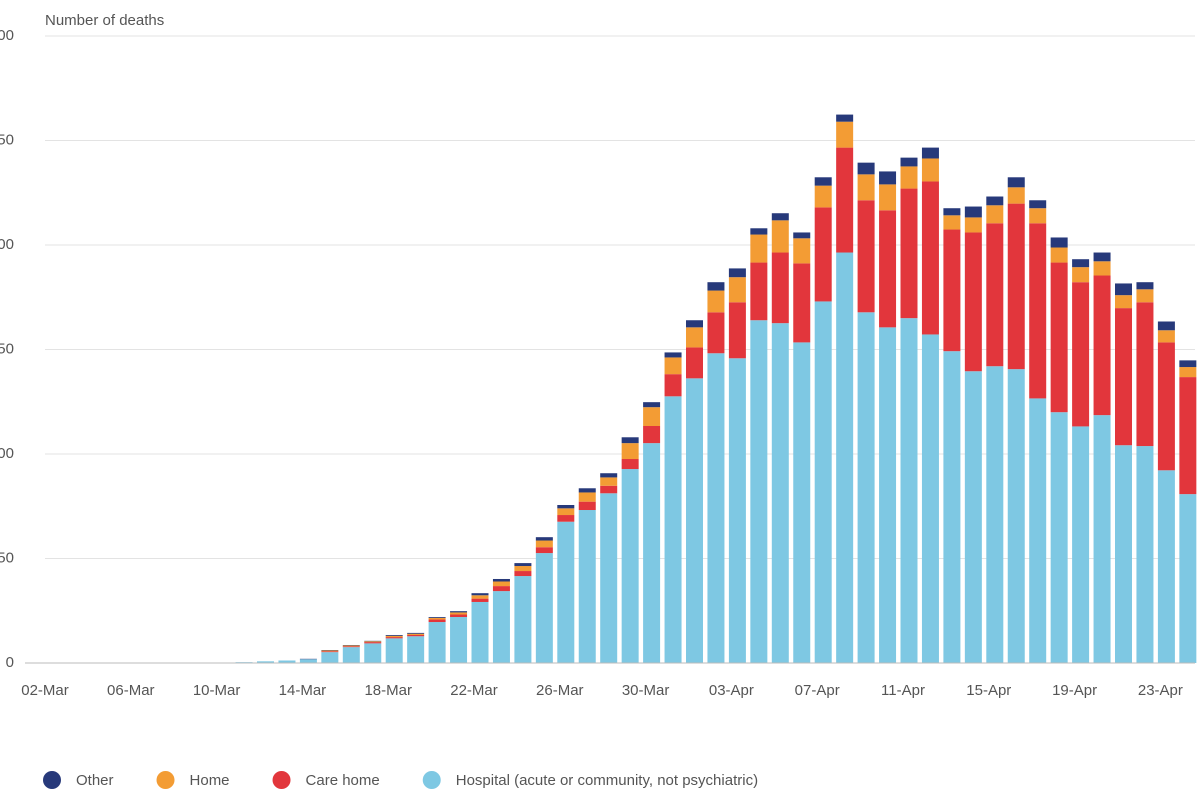 Image resolution: width=1200 pixels, height=800 pixels. Describe the element at coordinates (343, 780) in the screenshot. I see `legend-label: Care home` at that location.